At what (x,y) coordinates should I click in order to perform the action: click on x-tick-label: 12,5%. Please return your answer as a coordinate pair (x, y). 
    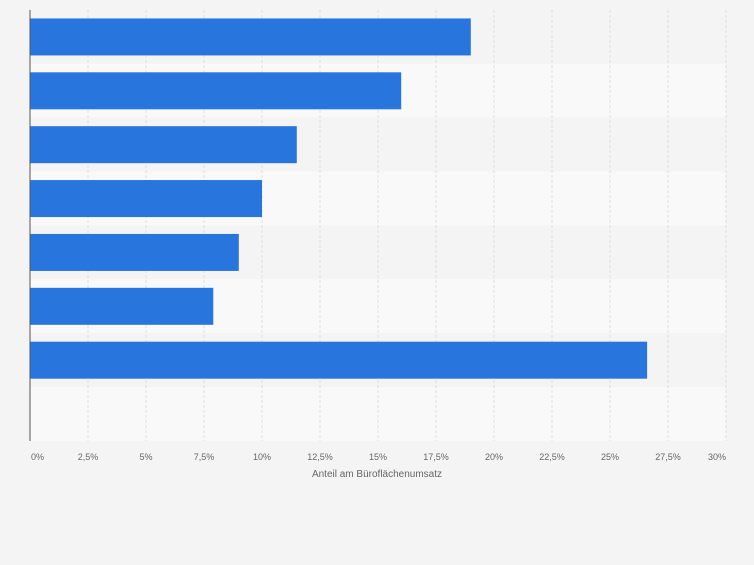
    Looking at the image, I should click on (320, 457).